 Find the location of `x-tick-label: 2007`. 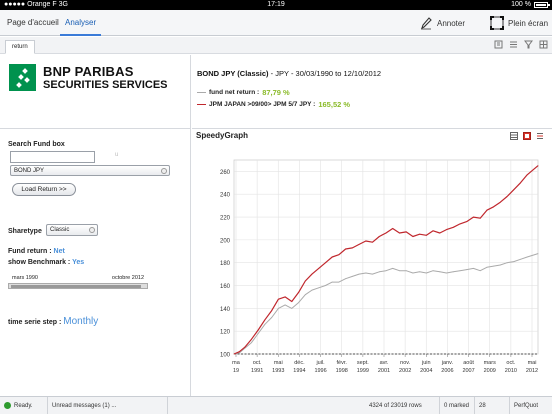

x-tick-label: 2007 is located at coordinates (468, 371).